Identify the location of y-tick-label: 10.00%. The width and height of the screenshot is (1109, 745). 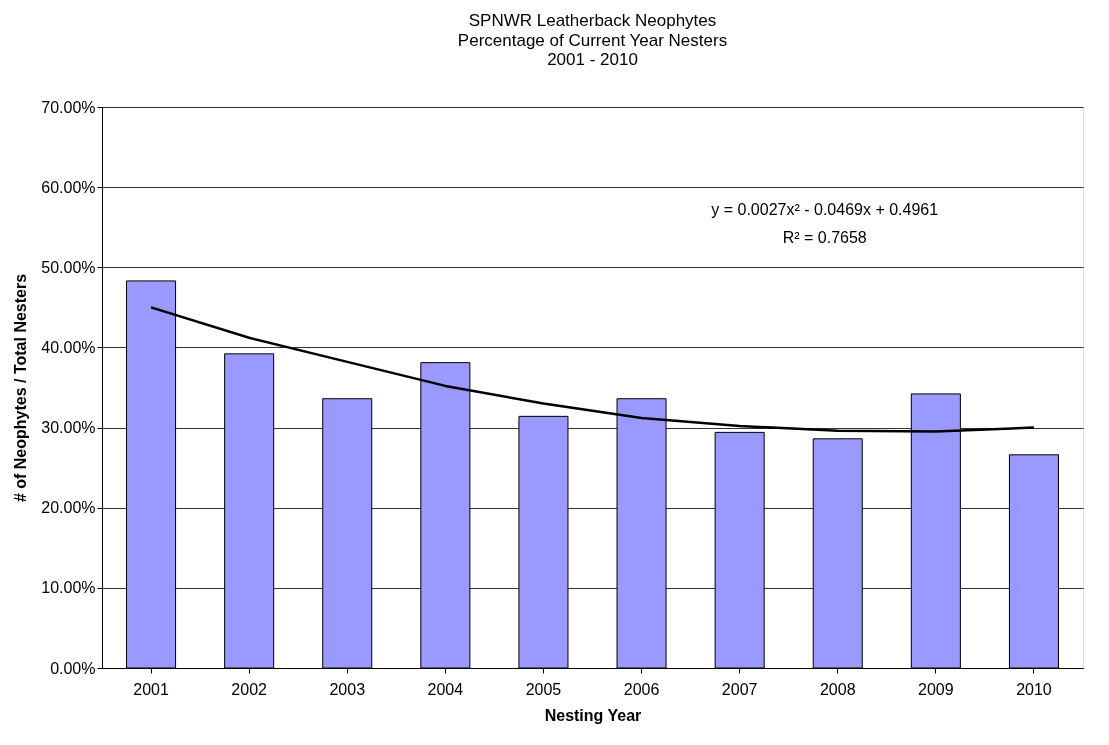
(68, 588).